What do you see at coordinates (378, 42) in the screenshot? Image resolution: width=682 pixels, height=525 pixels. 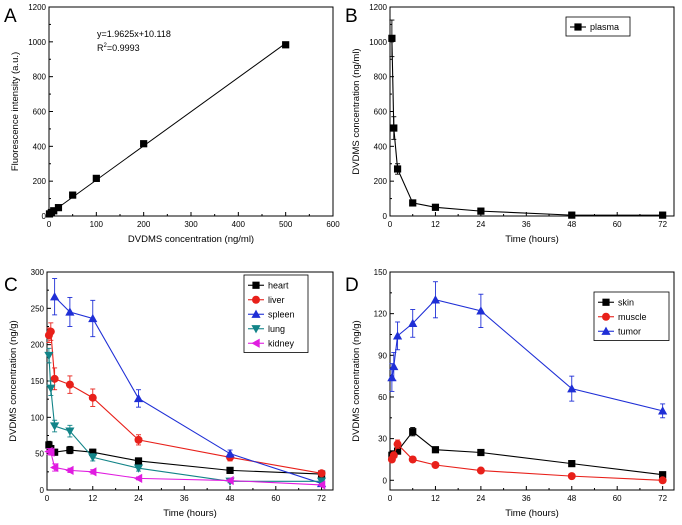 I see `y-tick-label: 1000` at bounding box center [378, 42].